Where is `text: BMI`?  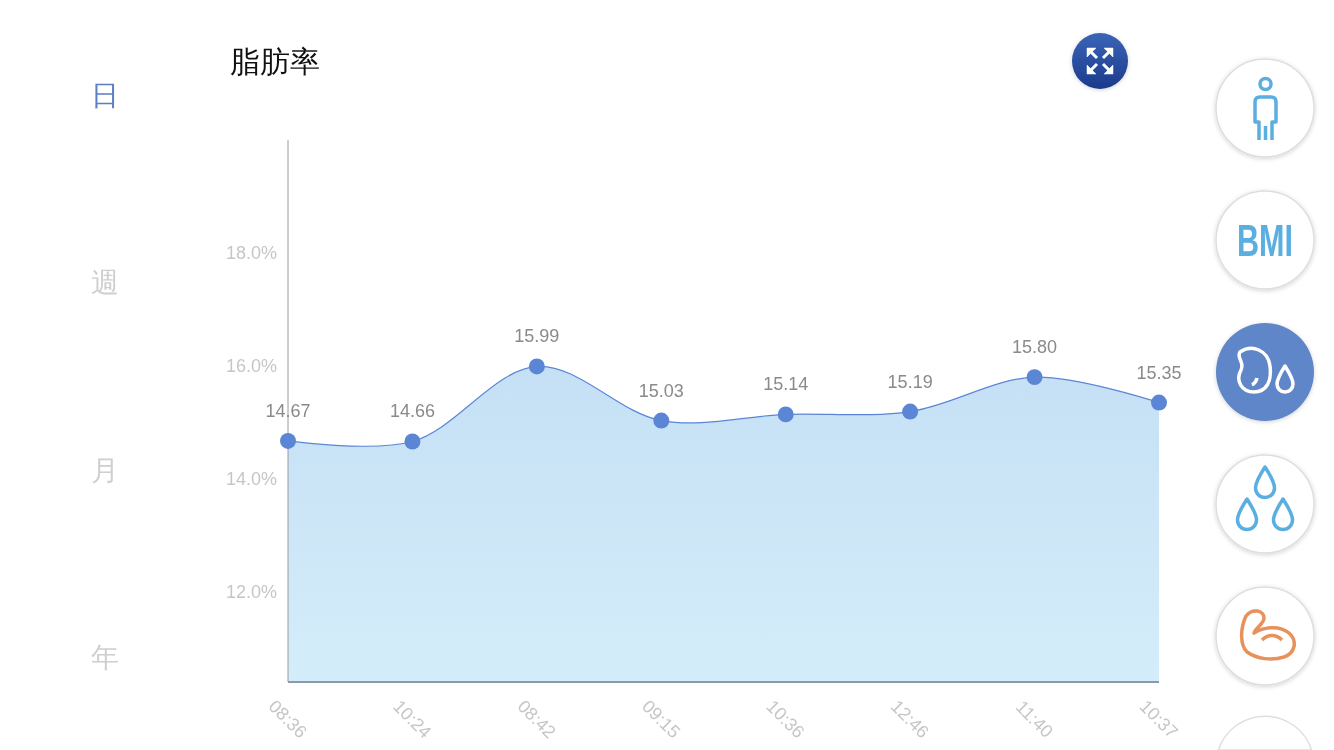
text: BMI is located at coordinates (1277, 240).